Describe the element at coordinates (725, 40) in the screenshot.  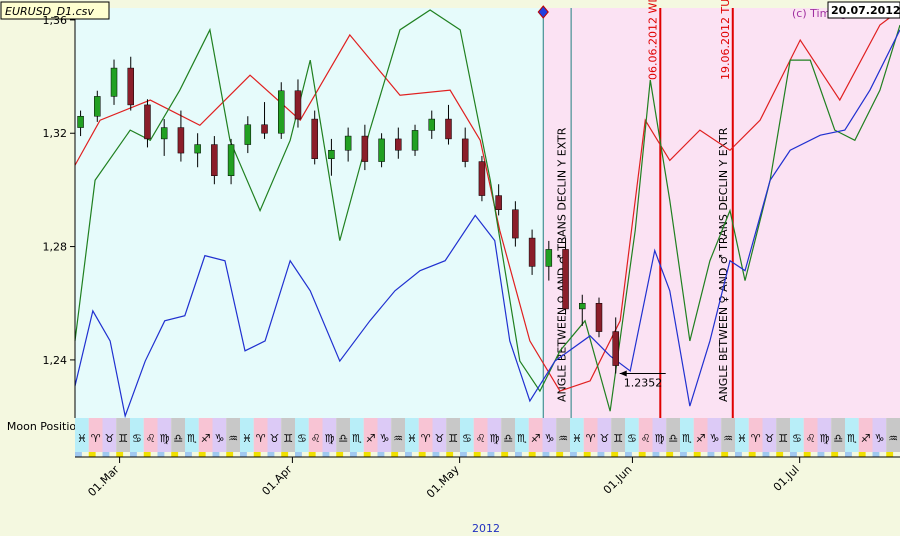
I see `event-label: 19.06.2012 TU` at that location.